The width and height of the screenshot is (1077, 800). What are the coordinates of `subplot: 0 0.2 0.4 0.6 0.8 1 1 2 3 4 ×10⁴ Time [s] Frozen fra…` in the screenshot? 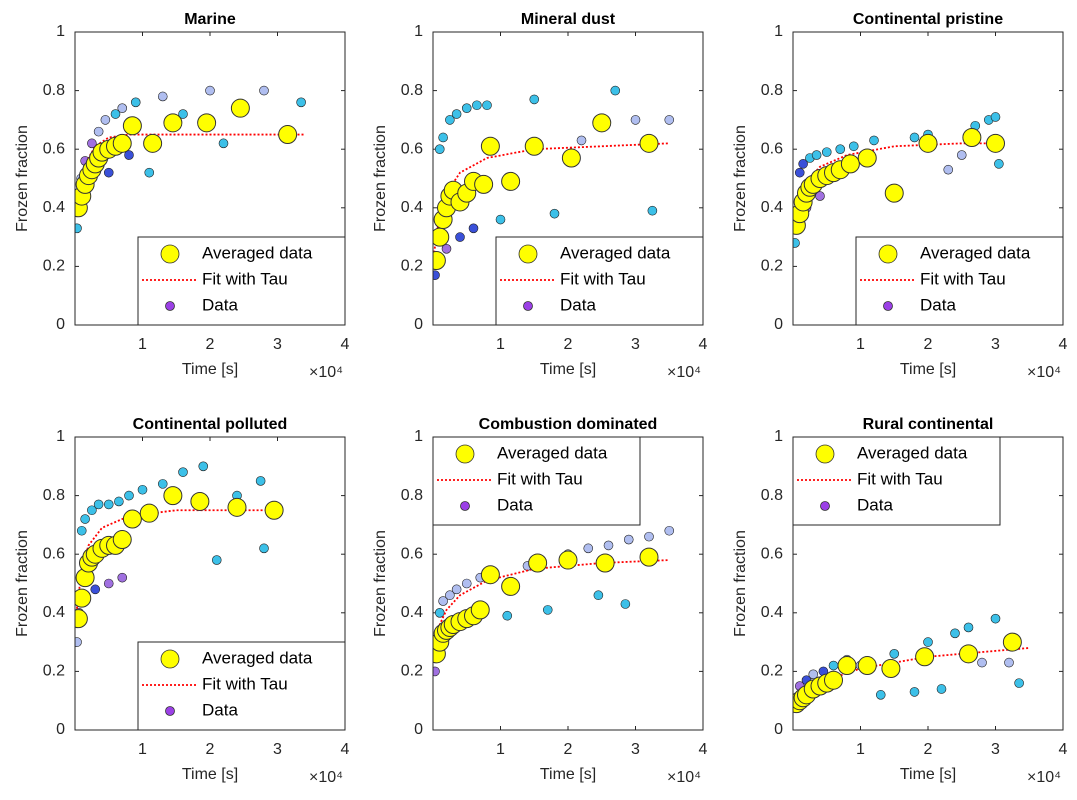 It's located at (899, 601).